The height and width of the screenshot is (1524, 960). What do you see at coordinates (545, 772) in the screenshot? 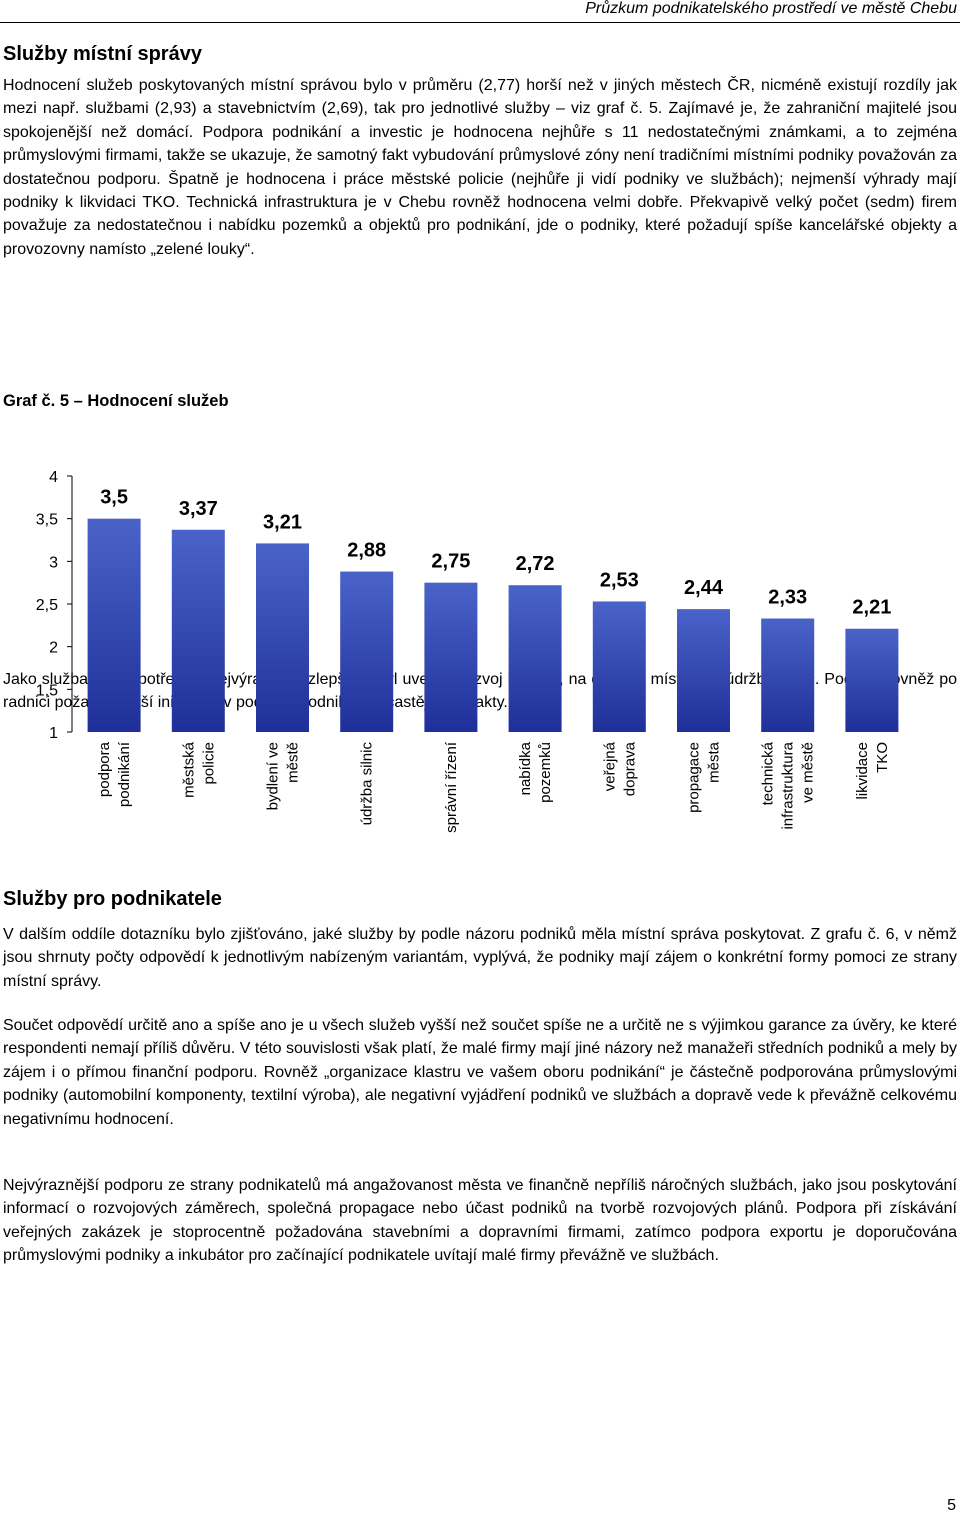
I see `category-label: pozemků` at bounding box center [545, 772].